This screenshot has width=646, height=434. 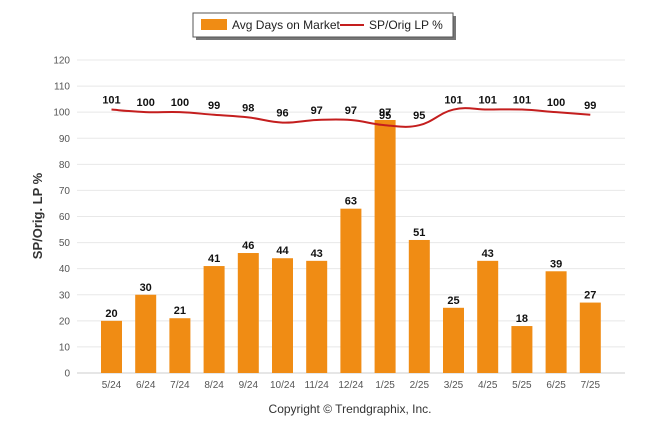 What do you see at coordinates (65, 139) in the screenshot?
I see `y-tick-label: 90` at bounding box center [65, 139].